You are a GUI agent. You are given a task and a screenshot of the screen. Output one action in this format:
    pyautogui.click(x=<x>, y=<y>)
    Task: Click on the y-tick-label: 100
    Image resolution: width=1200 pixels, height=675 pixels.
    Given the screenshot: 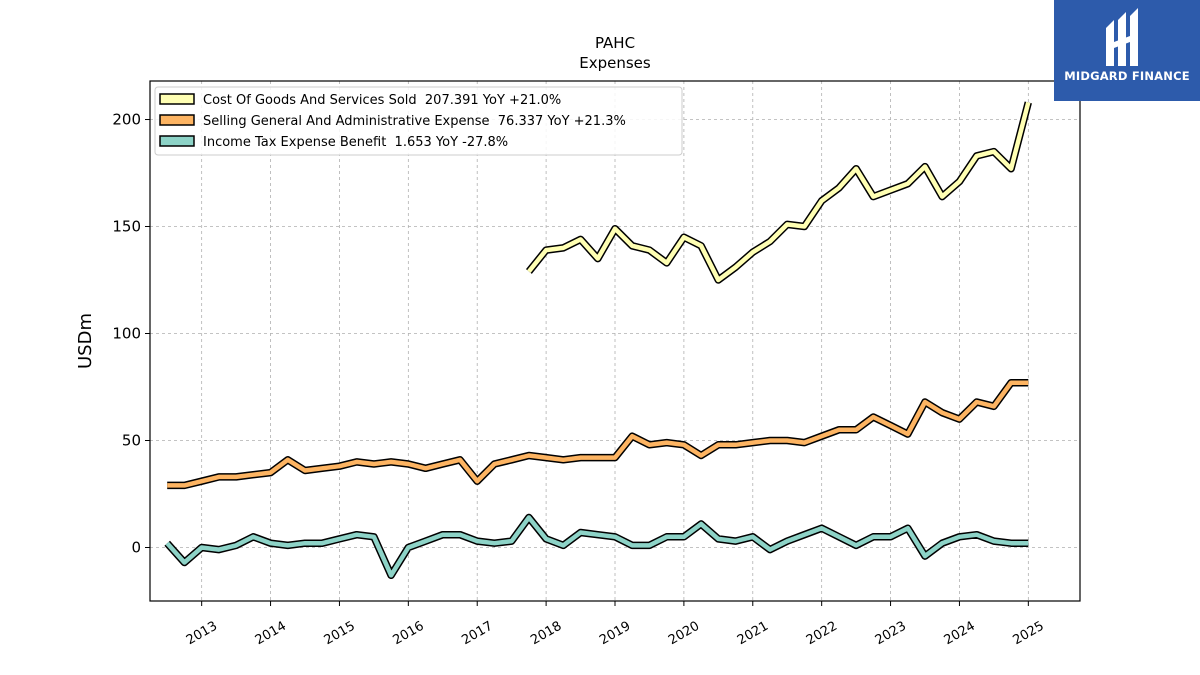 What is the action you would take?
    pyautogui.click(x=126, y=334)
    